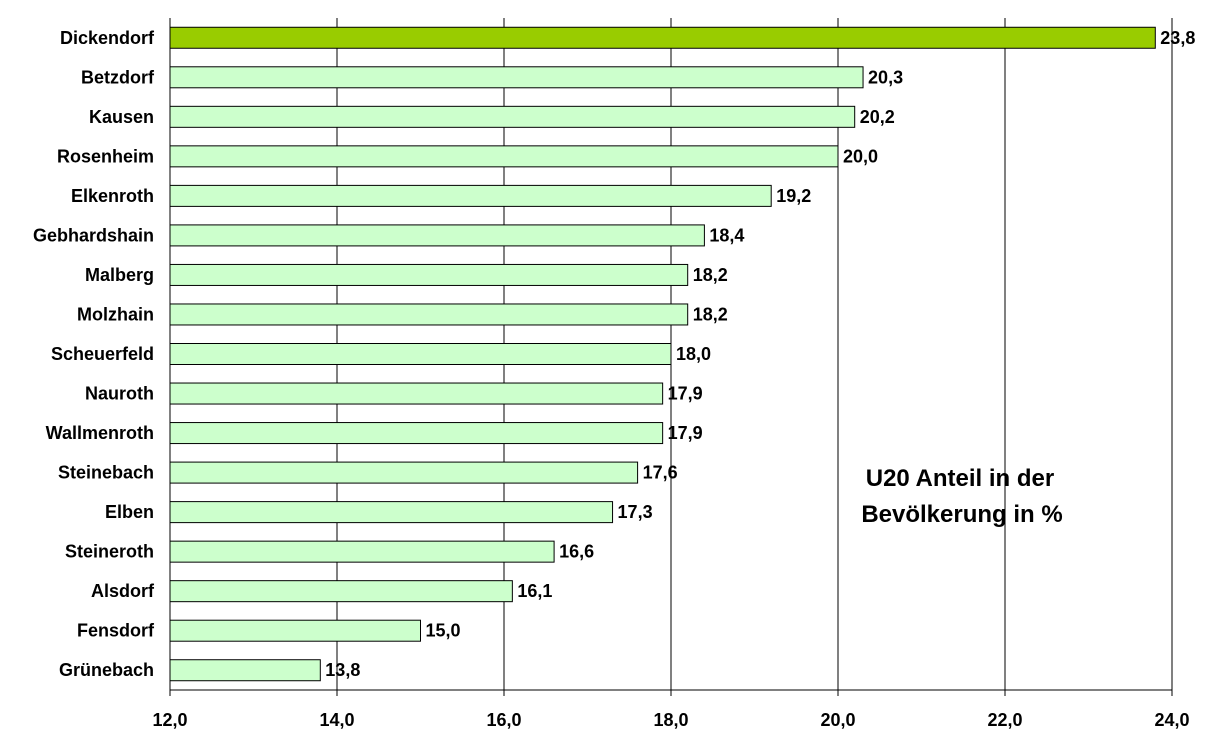  What do you see at coordinates (105, 156) in the screenshot?
I see `category-label: Rosenheim` at bounding box center [105, 156].